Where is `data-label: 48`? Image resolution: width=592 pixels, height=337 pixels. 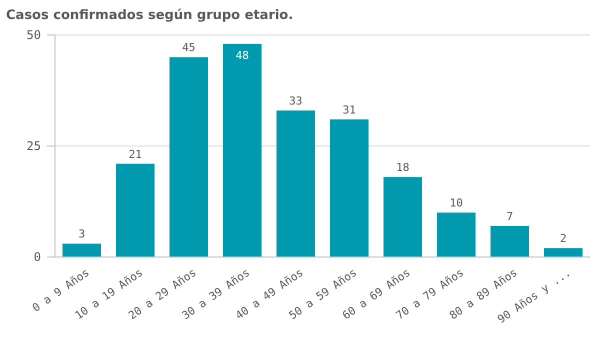 data-label: 48 is located at coordinates (242, 55).